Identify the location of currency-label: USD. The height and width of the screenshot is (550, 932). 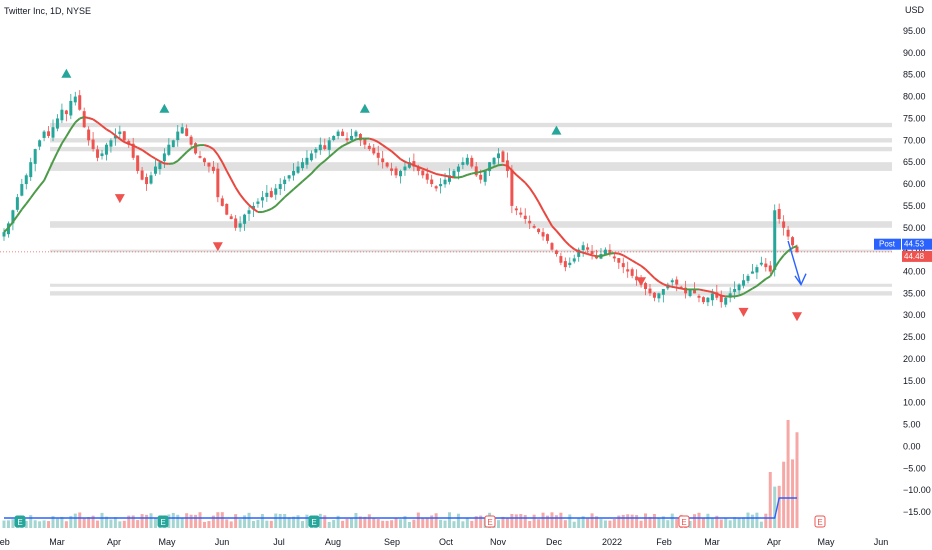
(915, 10).